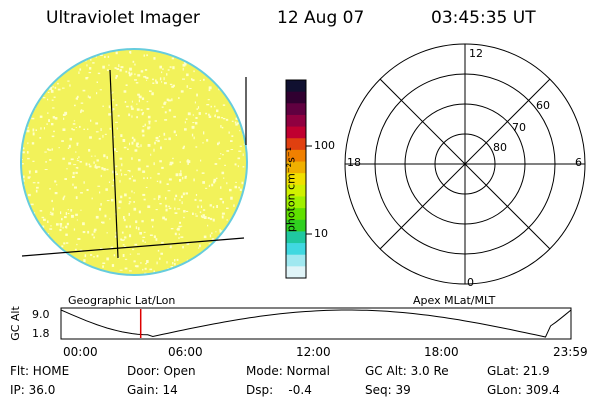 The image size is (600, 400). Describe the element at coordinates (543, 105) in the screenshot. I see `mlat-label-60: 60` at that location.